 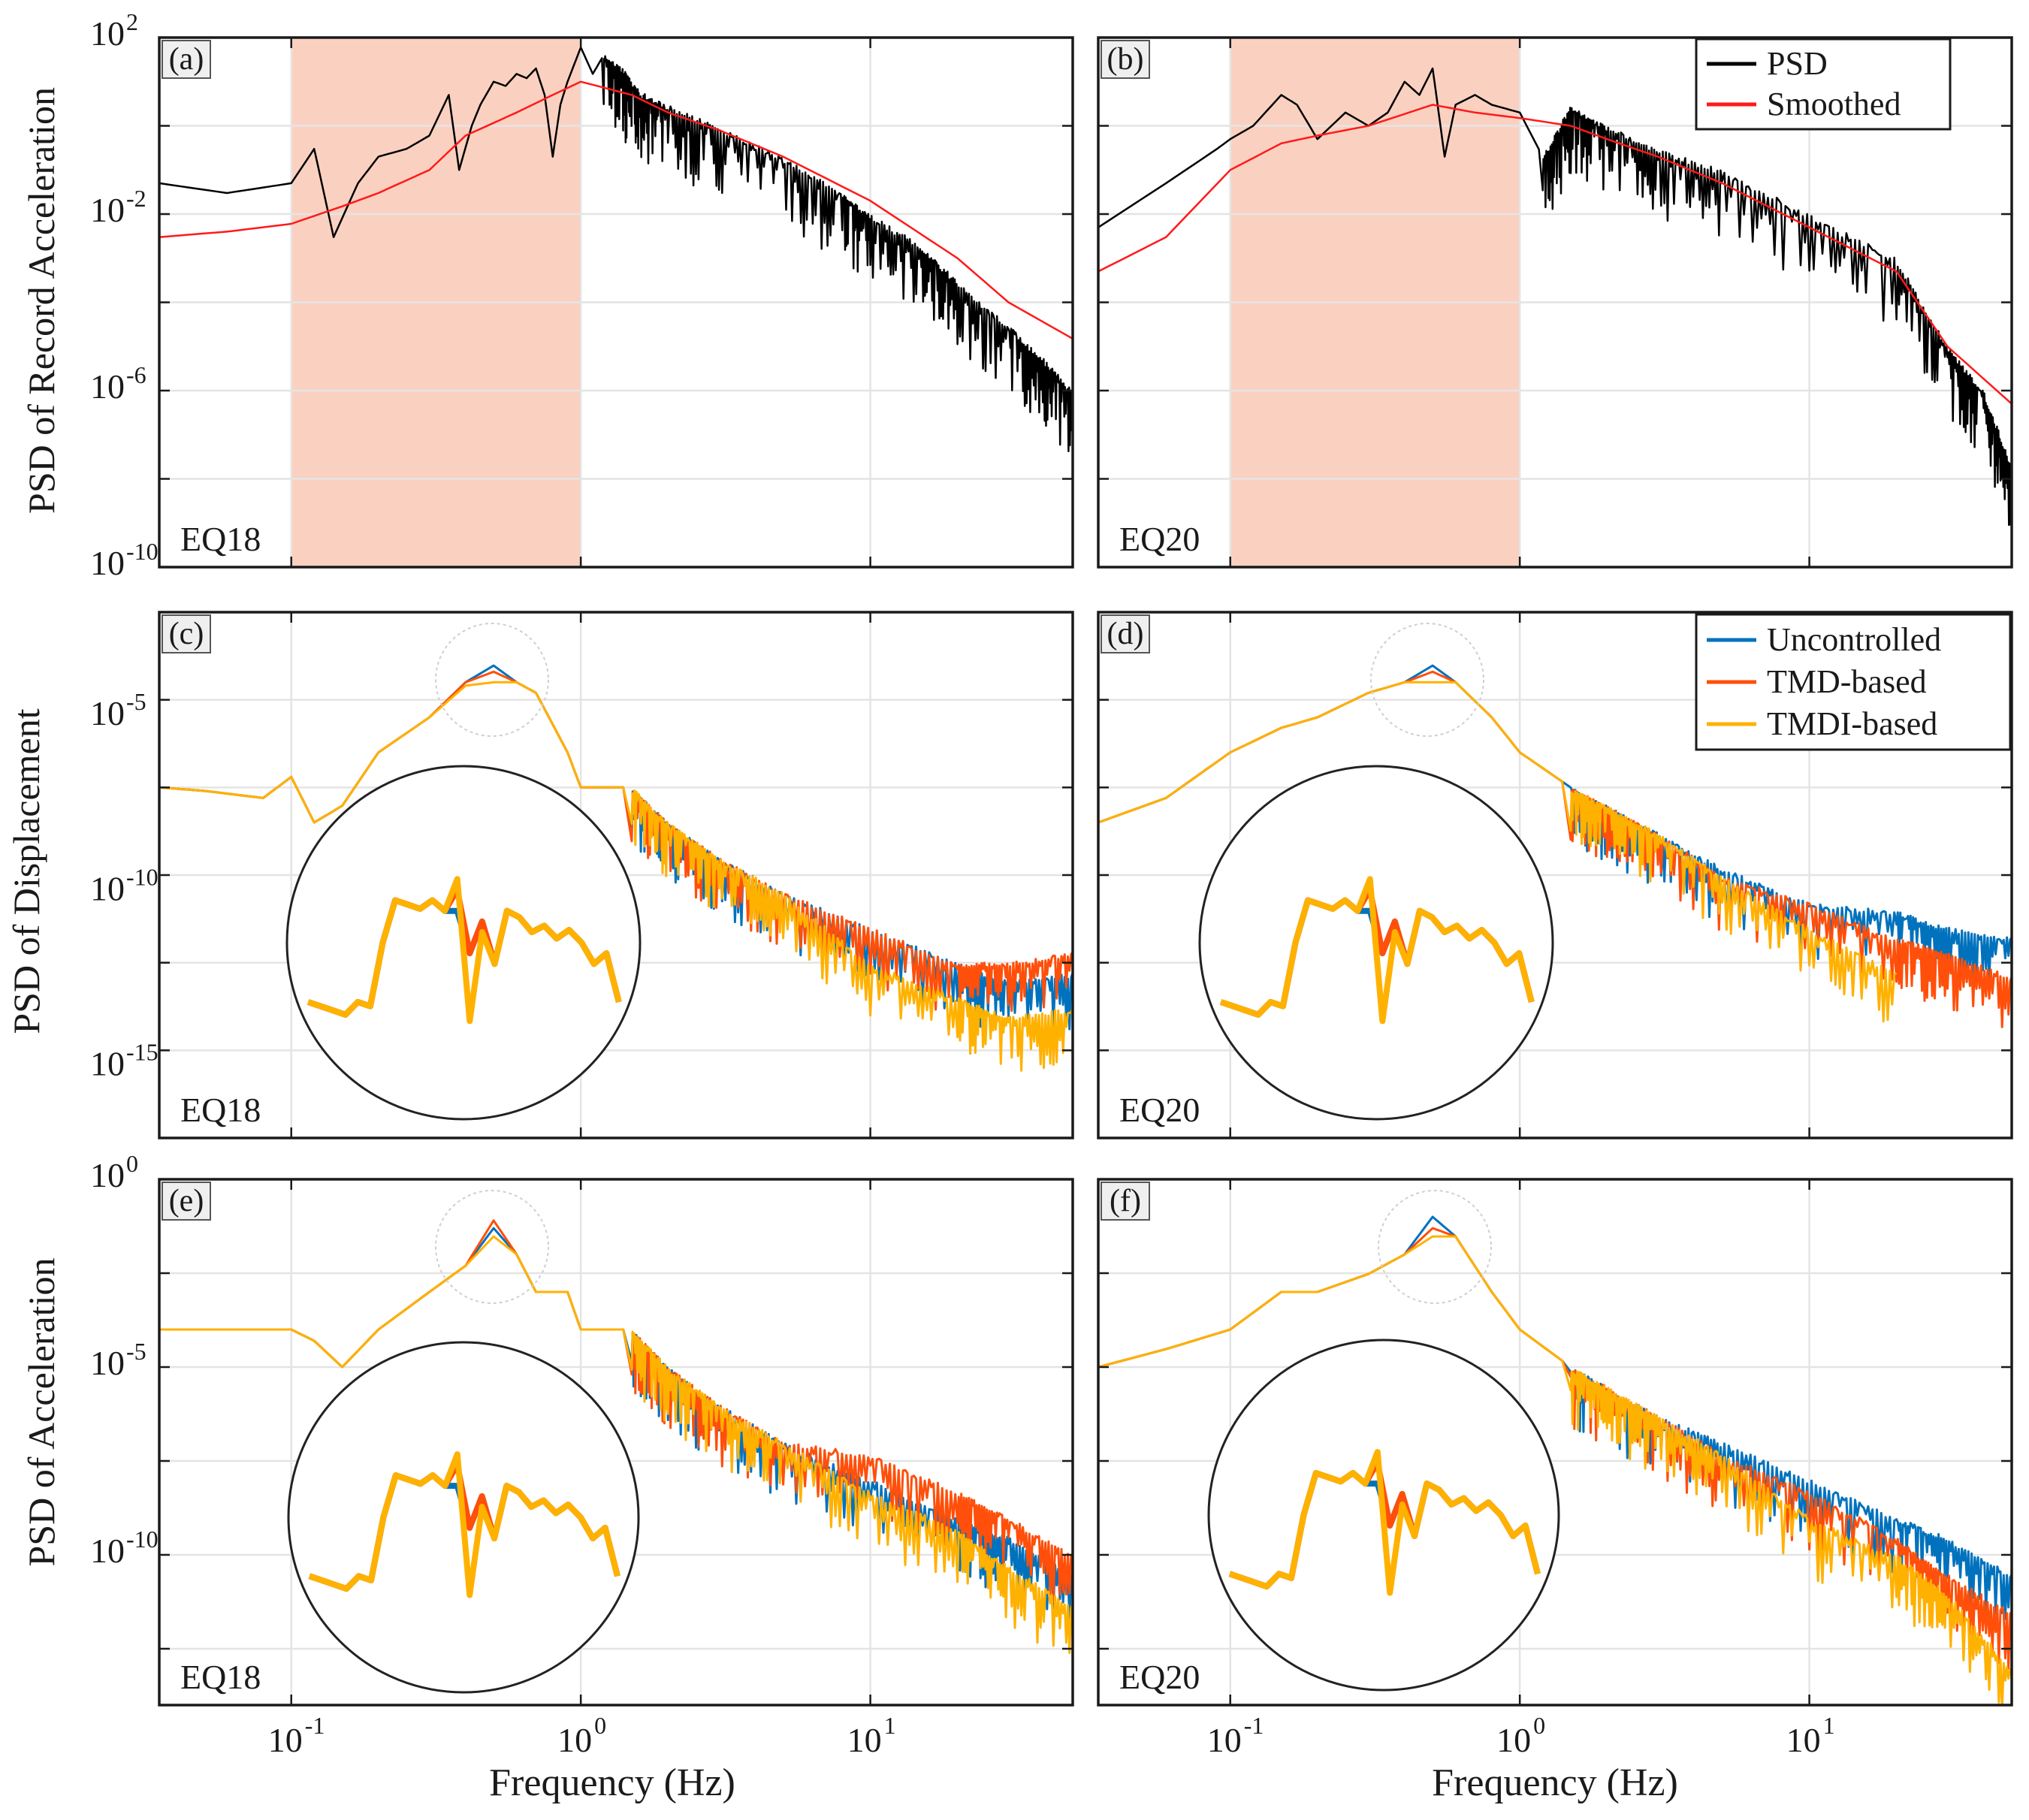 I want to click on legend-record: PSD Smoothed, so click(x=1823, y=84).